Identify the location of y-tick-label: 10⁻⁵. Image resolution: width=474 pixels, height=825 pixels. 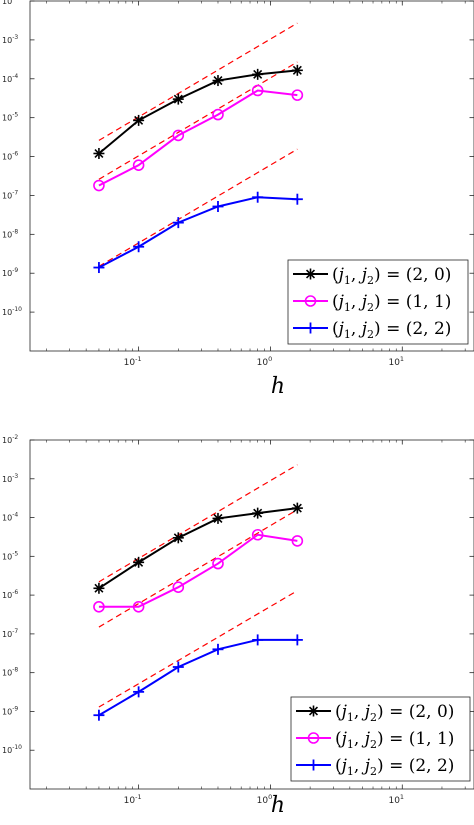
(10, 117).